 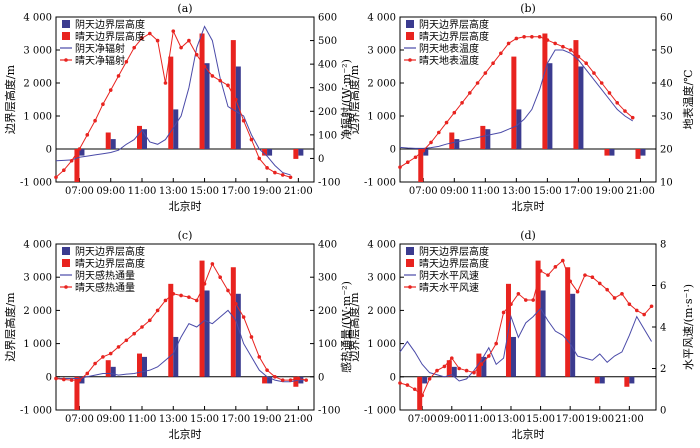 What do you see at coordinates (327, 311) in the screenshot?
I see `y2tick-label: 200` at bounding box center [327, 311].